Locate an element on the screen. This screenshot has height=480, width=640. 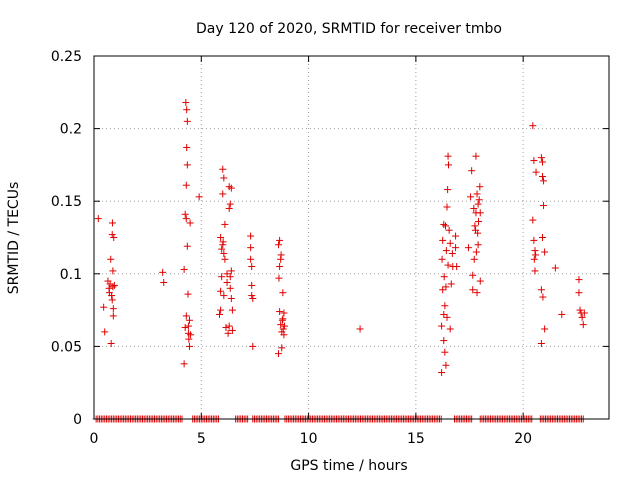
x-tick-label: 10 is located at coordinates (309, 439).